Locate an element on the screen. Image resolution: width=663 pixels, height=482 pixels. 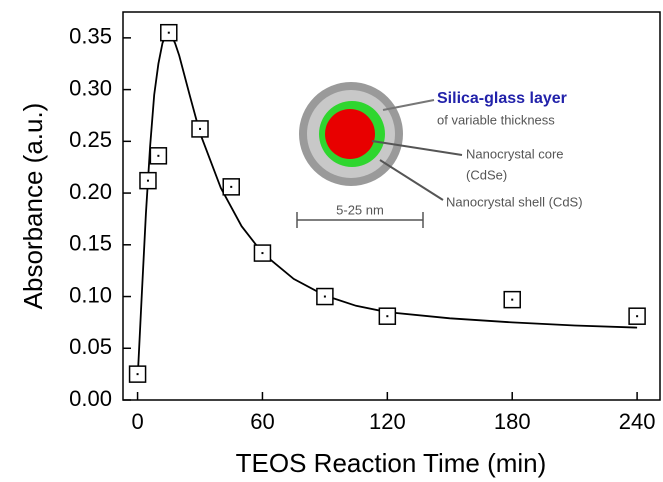
x-tick-label: 0 is located at coordinates (137, 421).